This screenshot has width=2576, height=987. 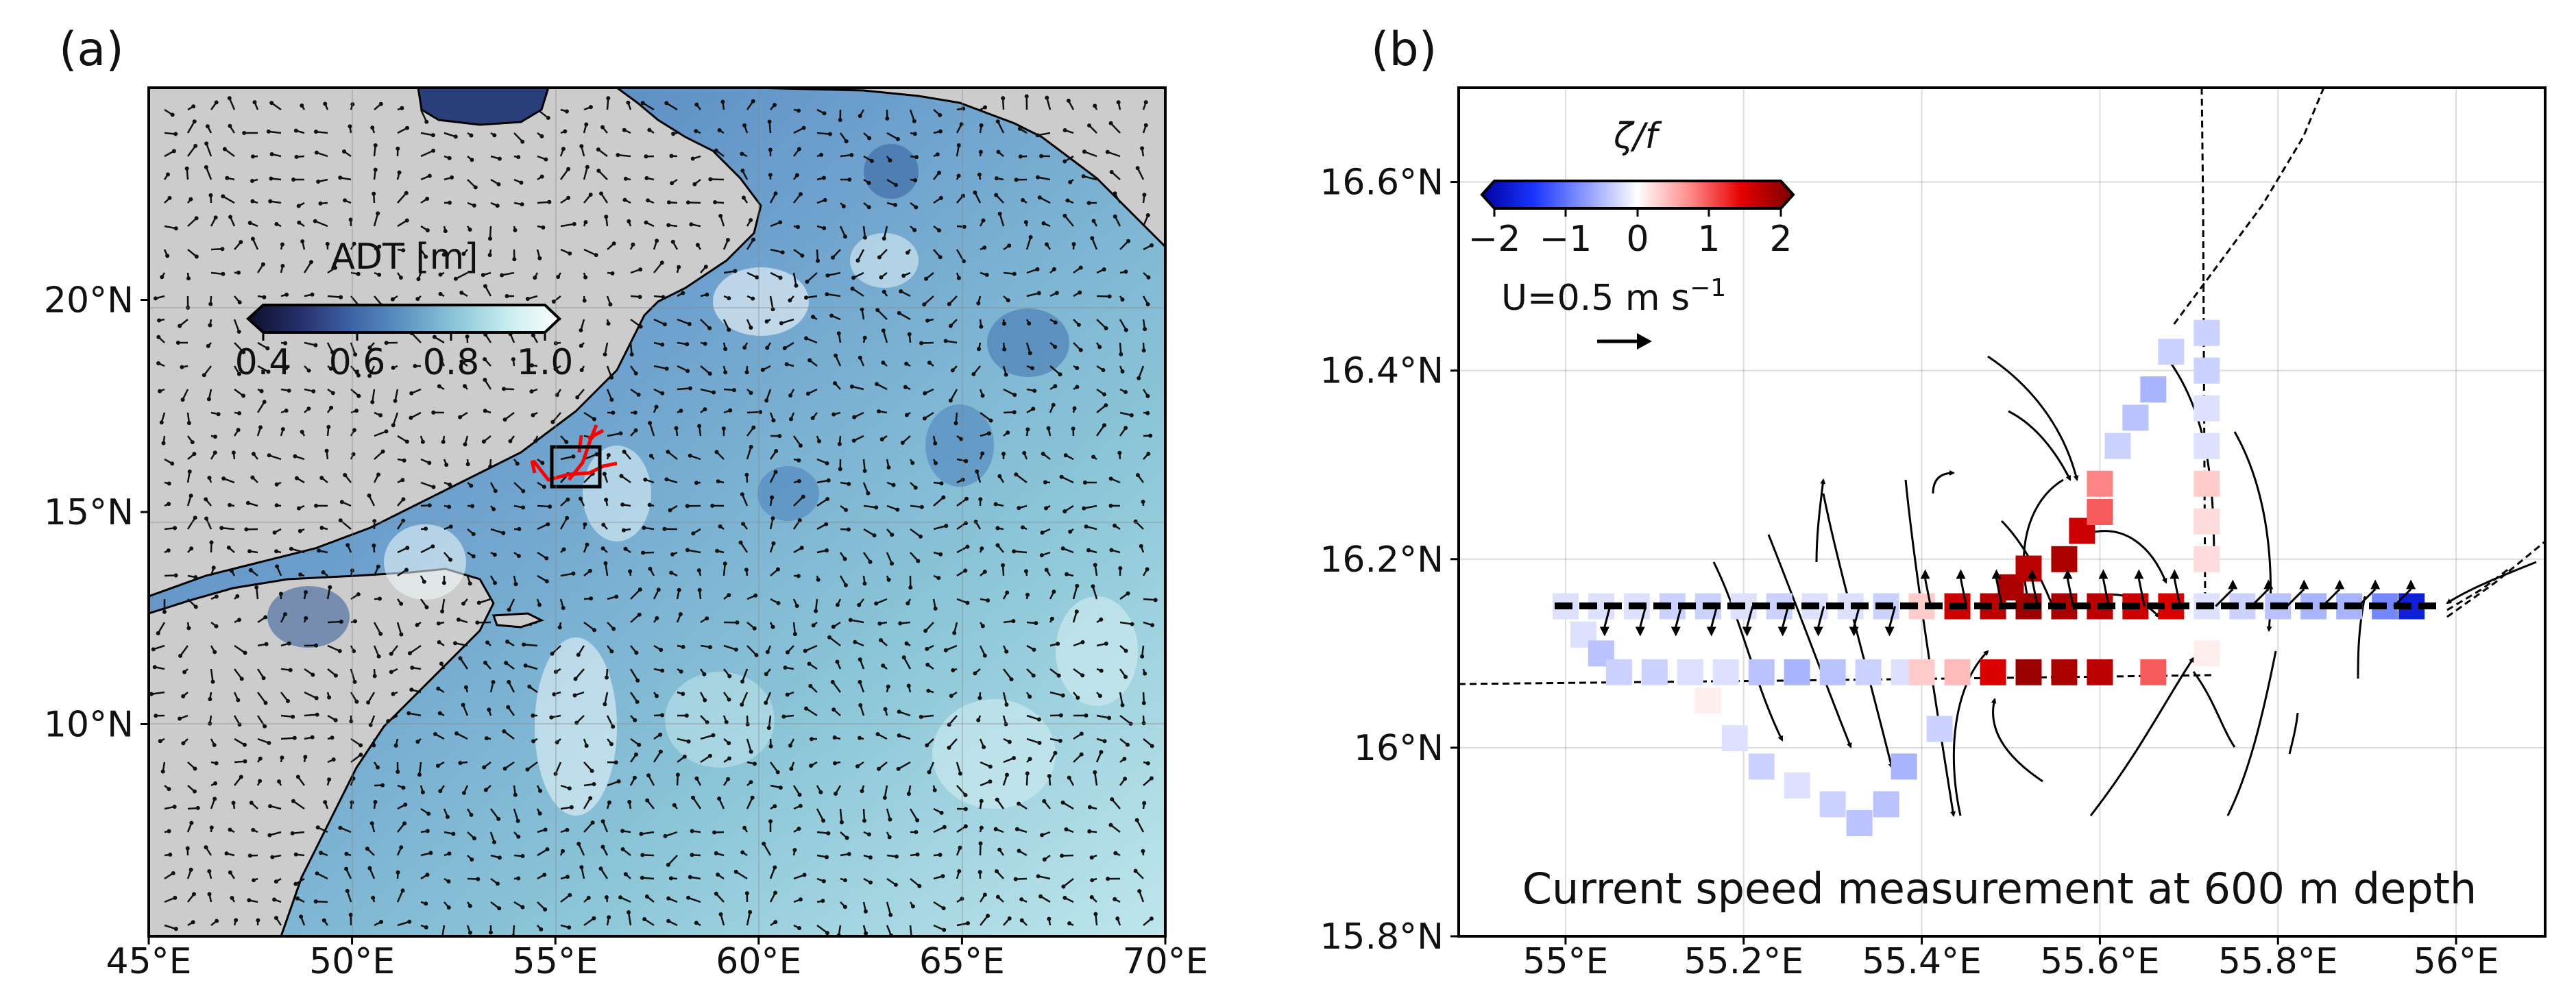 I want to click on colorbar-vorticity-tick: 2, so click(x=1780, y=239).